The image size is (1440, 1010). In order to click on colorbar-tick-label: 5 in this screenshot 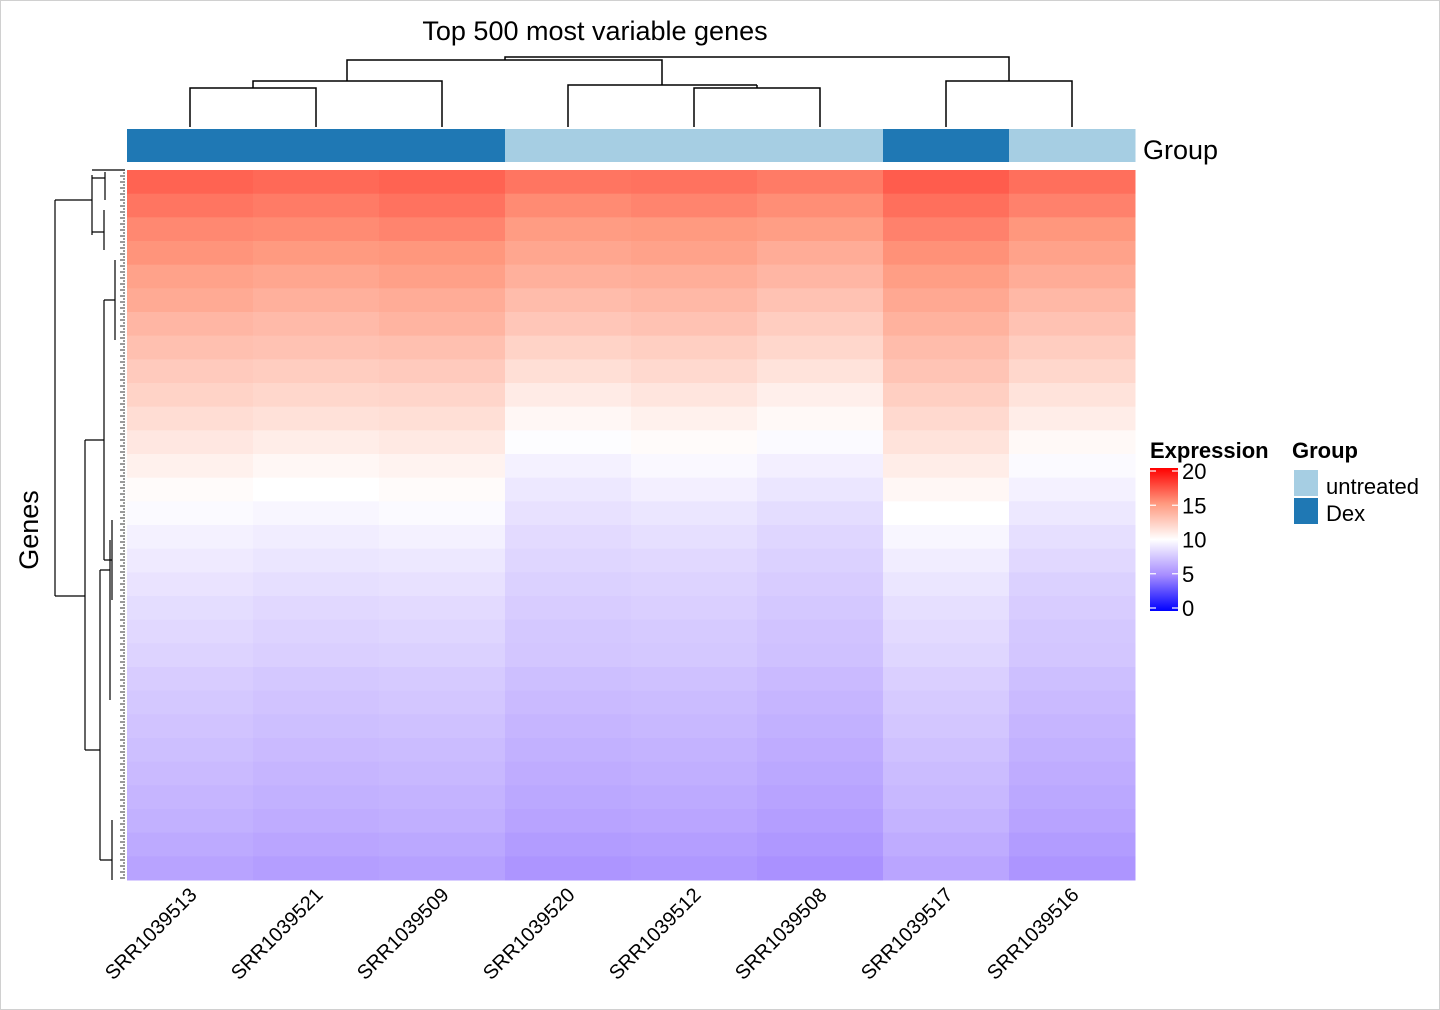, I will do `click(1188, 574)`.